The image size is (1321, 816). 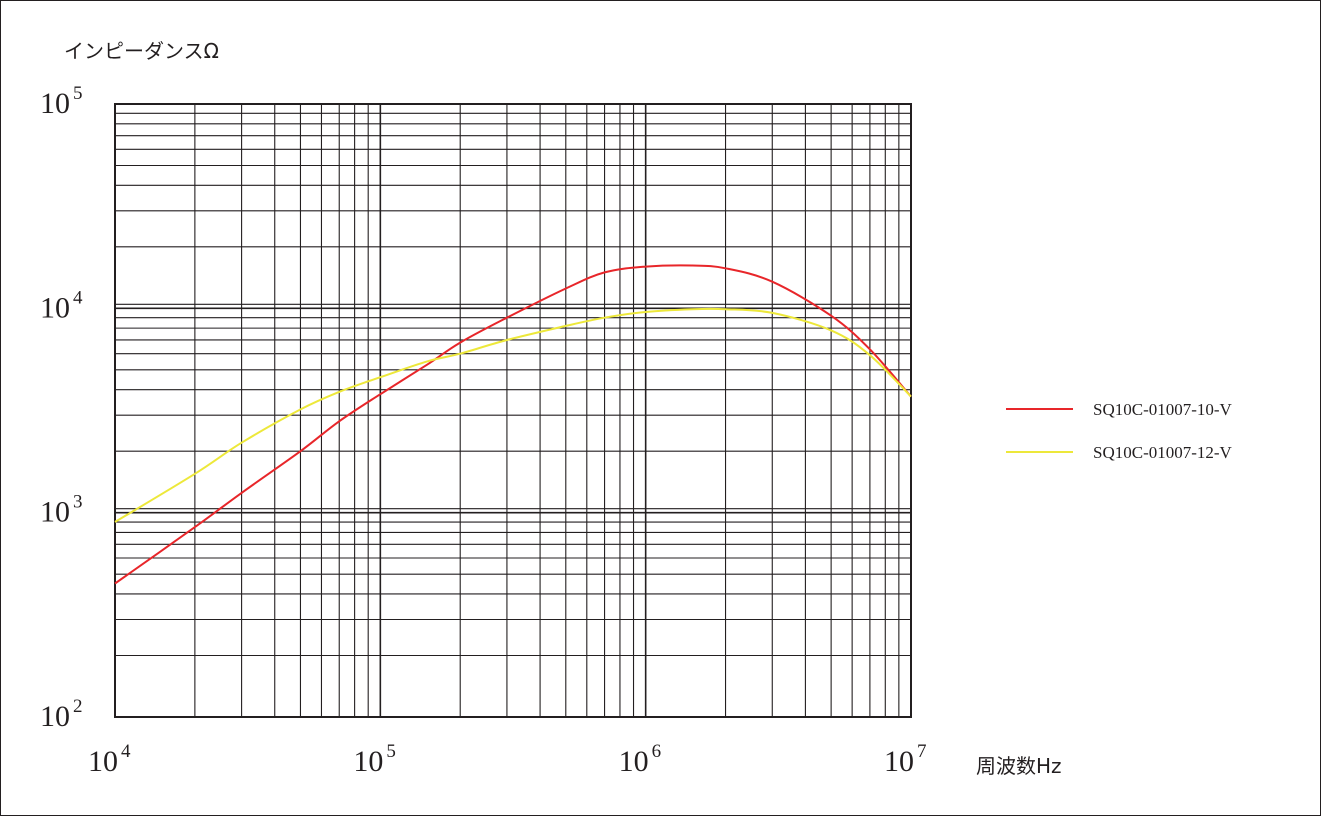 I want to click on x-tick-label: 10 5, so click(x=374, y=759).